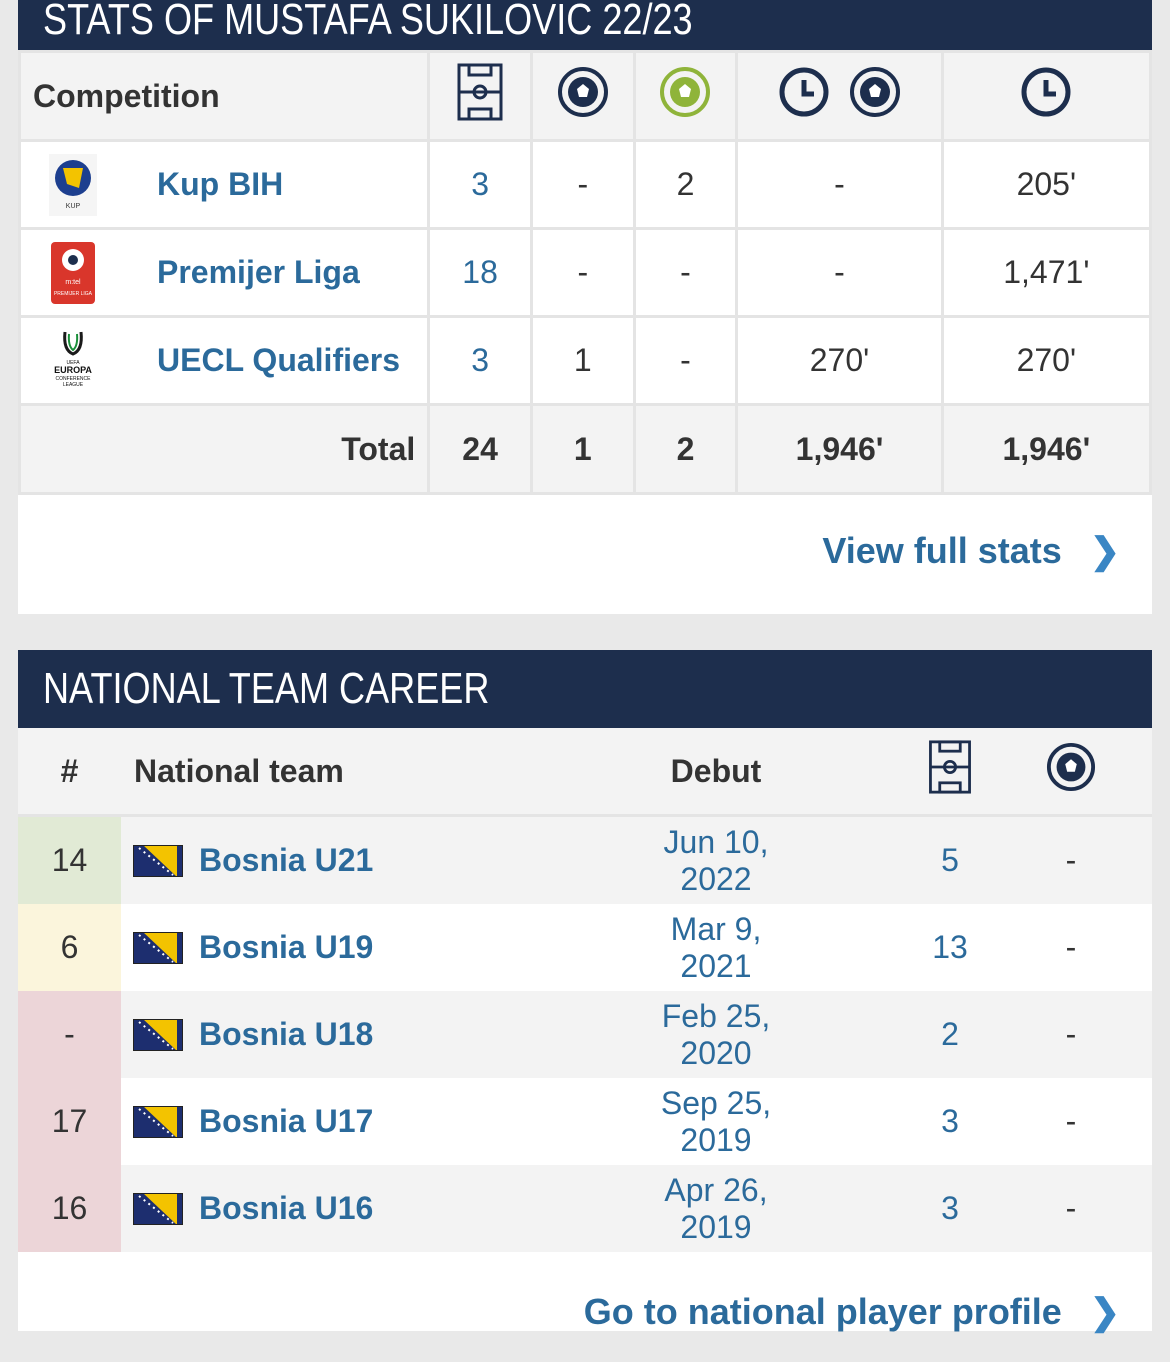 Image resolution: width=1170 pixels, height=1362 pixels. I want to click on europa-conference-league-logo: UEFA EUROPA CONFERENCE LEAGUE, so click(73, 360).